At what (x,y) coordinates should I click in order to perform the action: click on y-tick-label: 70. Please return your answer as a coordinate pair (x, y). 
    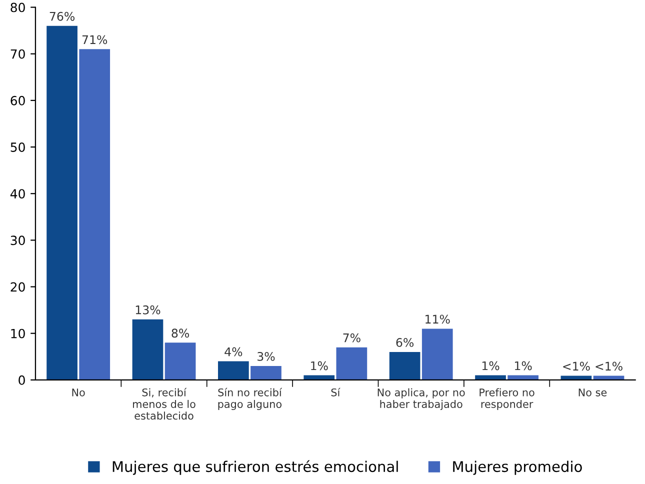
    Looking at the image, I should click on (17, 54).